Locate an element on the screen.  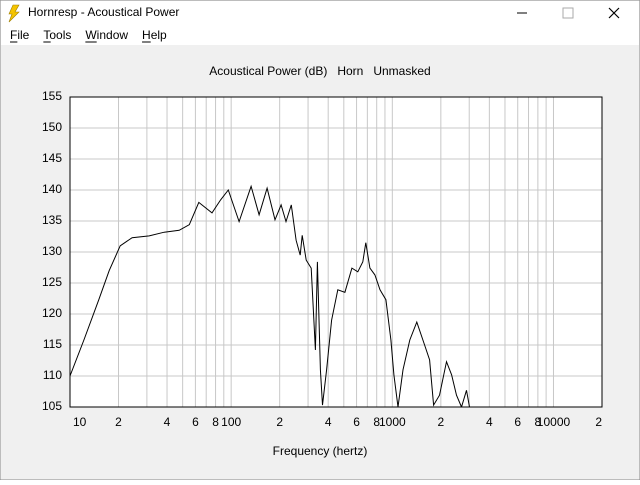
menu-item: File is located at coordinates (20, 35).